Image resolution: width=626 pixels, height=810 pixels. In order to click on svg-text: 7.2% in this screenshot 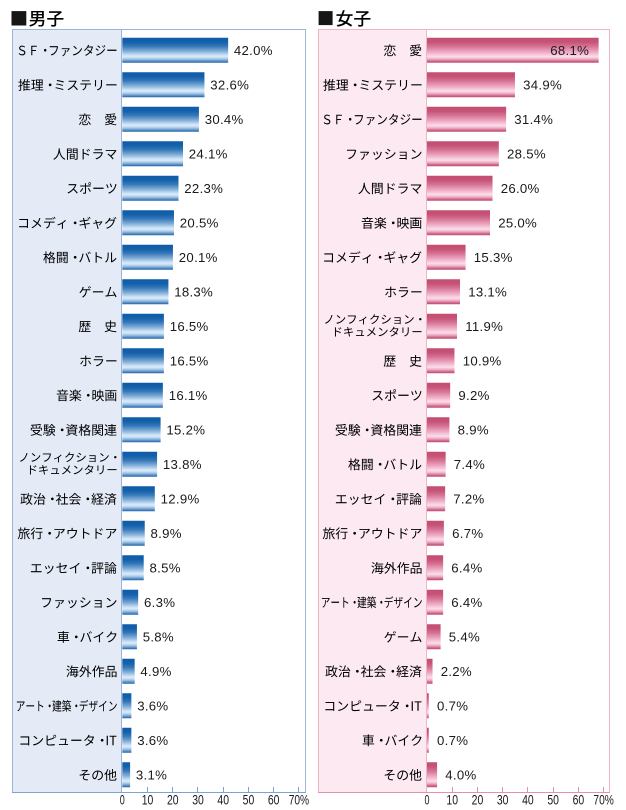, I will do `click(468, 499)`.